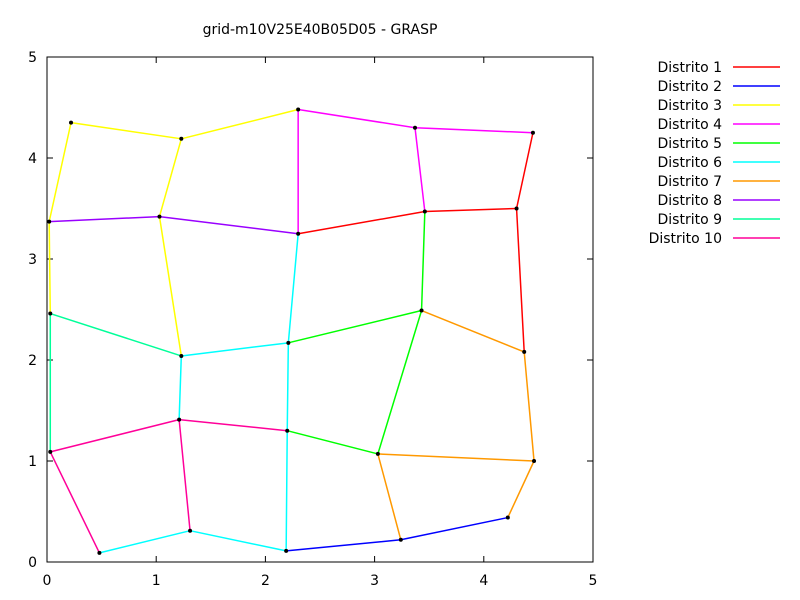 Image resolution: width=800 pixels, height=600 pixels. Describe the element at coordinates (32, 361) in the screenshot. I see `y-tick-label: 2` at that location.